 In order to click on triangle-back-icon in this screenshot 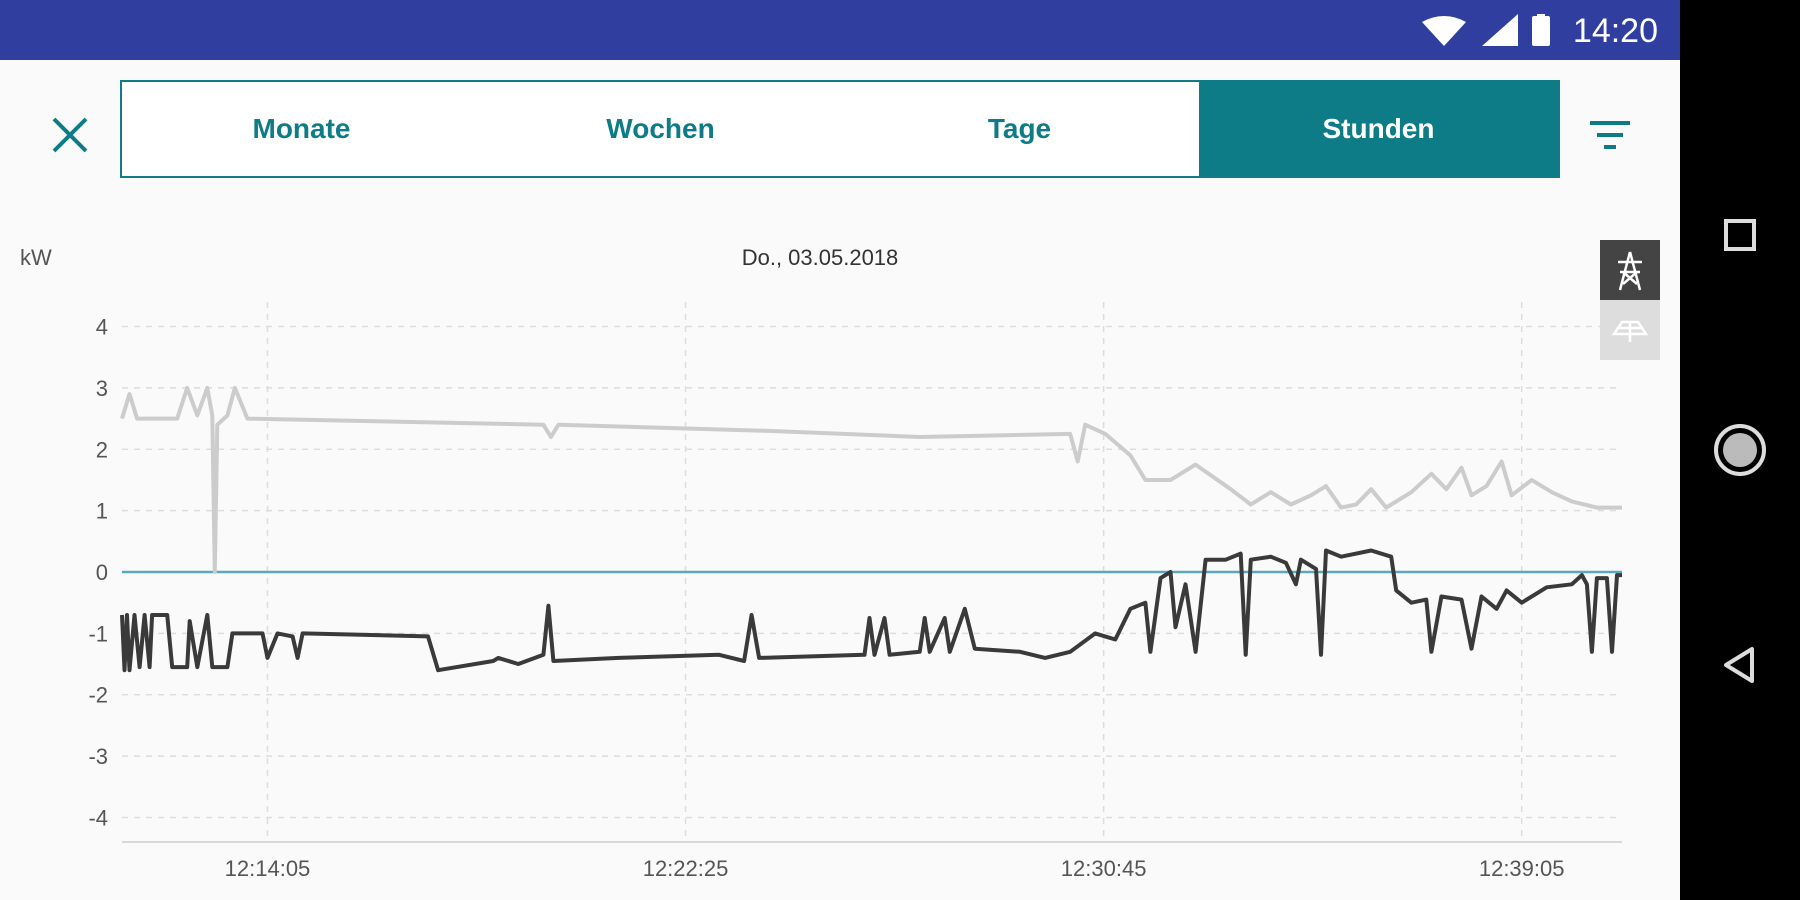, I will do `click(1739, 665)`.